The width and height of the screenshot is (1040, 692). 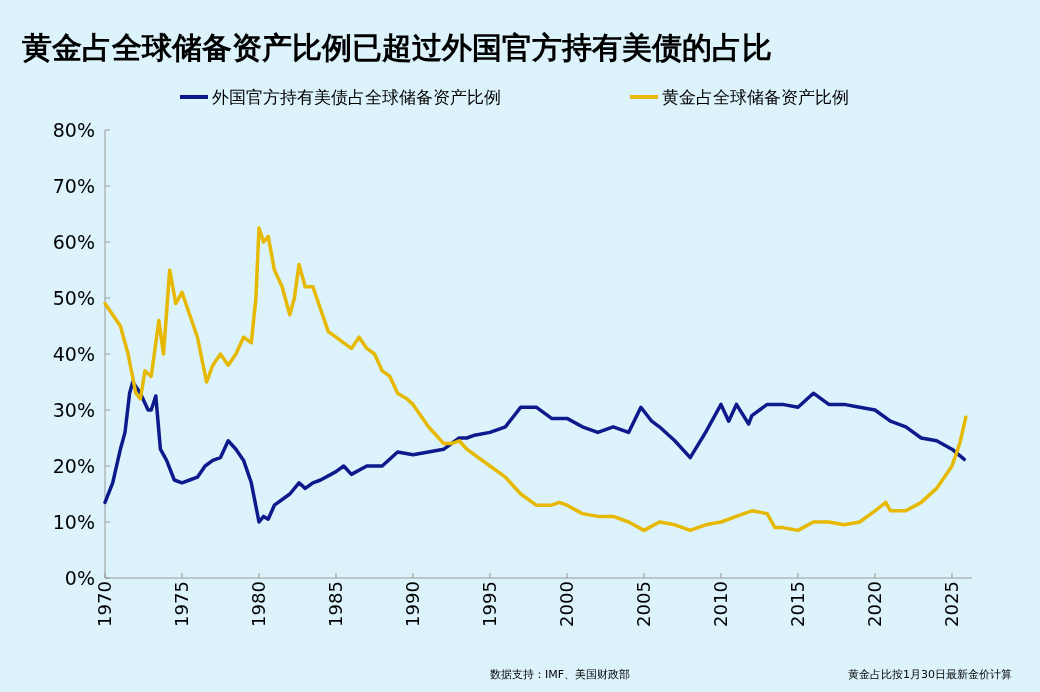 I want to click on y-tick-label: 80%, so click(x=73, y=130).